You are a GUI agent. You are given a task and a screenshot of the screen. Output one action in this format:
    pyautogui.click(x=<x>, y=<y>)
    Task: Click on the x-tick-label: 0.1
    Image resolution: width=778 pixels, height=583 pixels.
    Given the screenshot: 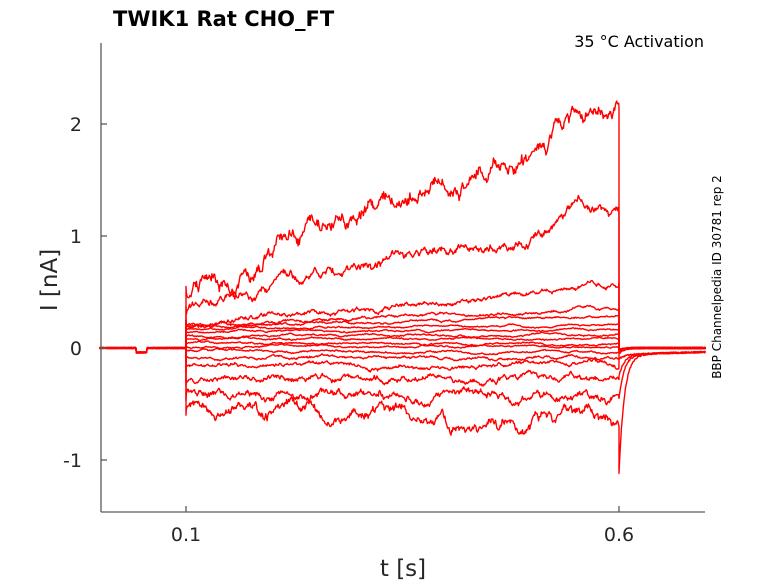 What is the action you would take?
    pyautogui.click(x=186, y=535)
    